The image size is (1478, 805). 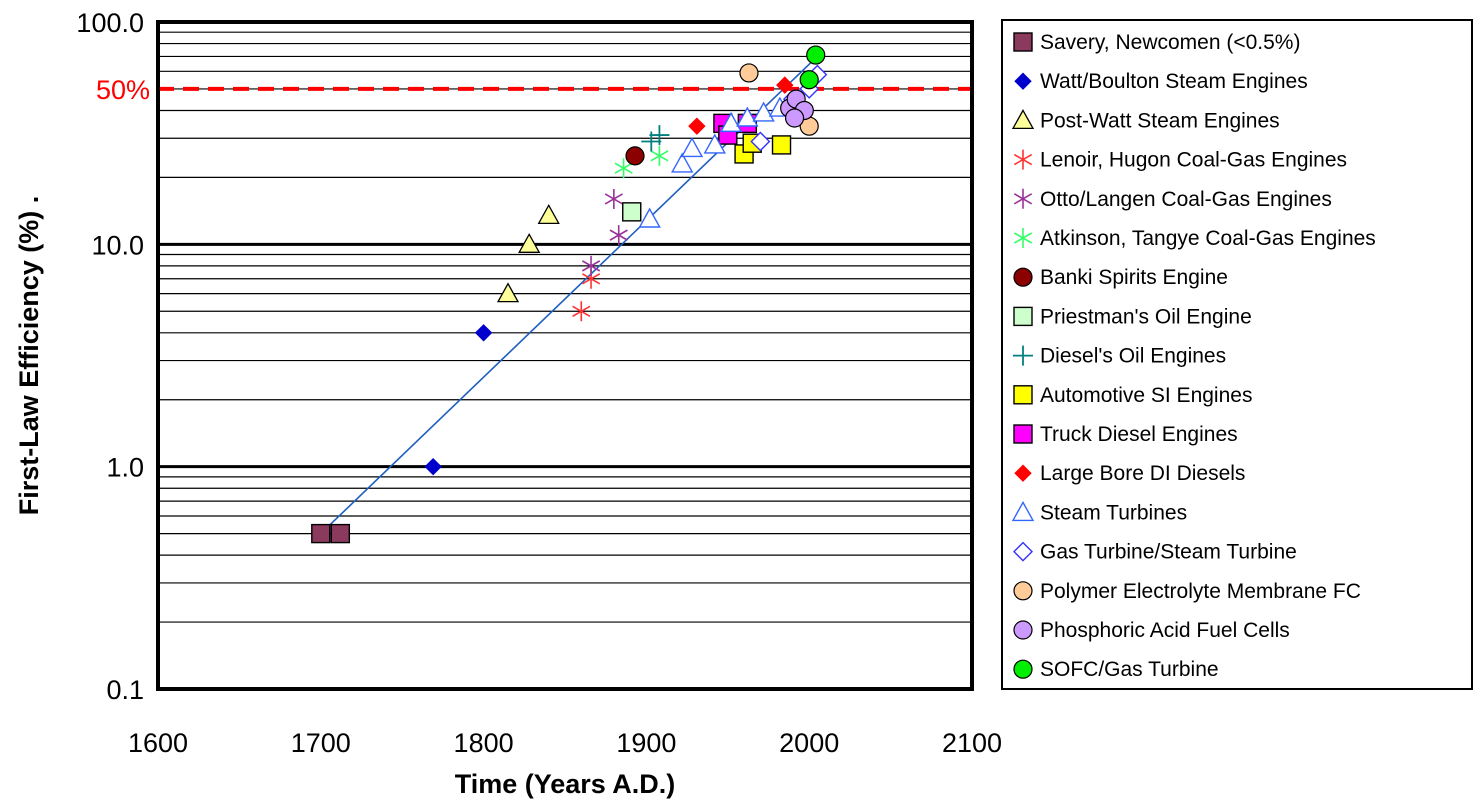 What do you see at coordinates (1186, 199) in the screenshot?
I see `legend-label: Otto/Langen Coal-Gas Engines` at bounding box center [1186, 199].